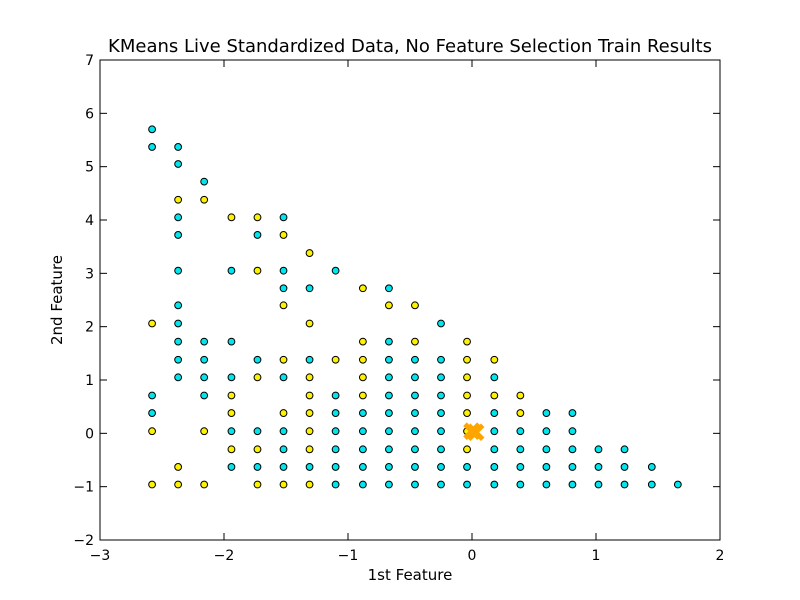  Describe the element at coordinates (472, 556) in the screenshot. I see `x-tick-label: 0` at that location.